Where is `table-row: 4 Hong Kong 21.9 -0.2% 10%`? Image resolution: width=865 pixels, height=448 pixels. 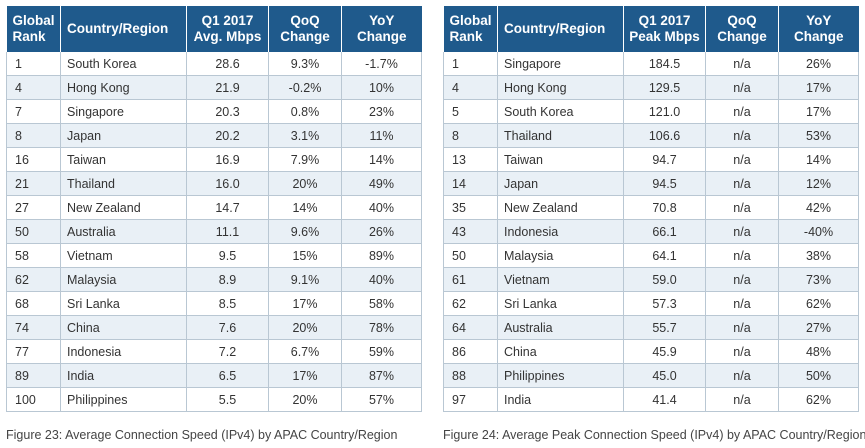
table-row: 4 Hong Kong 21.9 -0.2% 10% is located at coordinates (214, 87).